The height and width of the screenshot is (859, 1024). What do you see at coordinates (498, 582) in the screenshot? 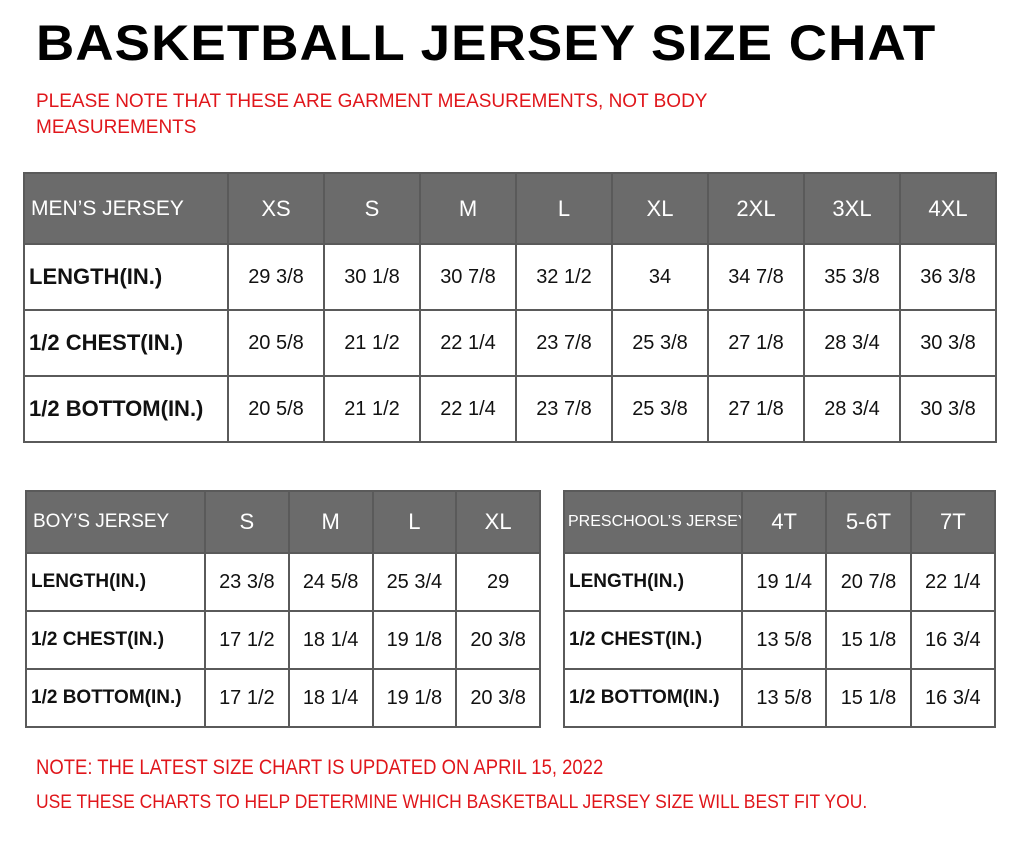
I see `measurement-value: 29` at bounding box center [498, 582].